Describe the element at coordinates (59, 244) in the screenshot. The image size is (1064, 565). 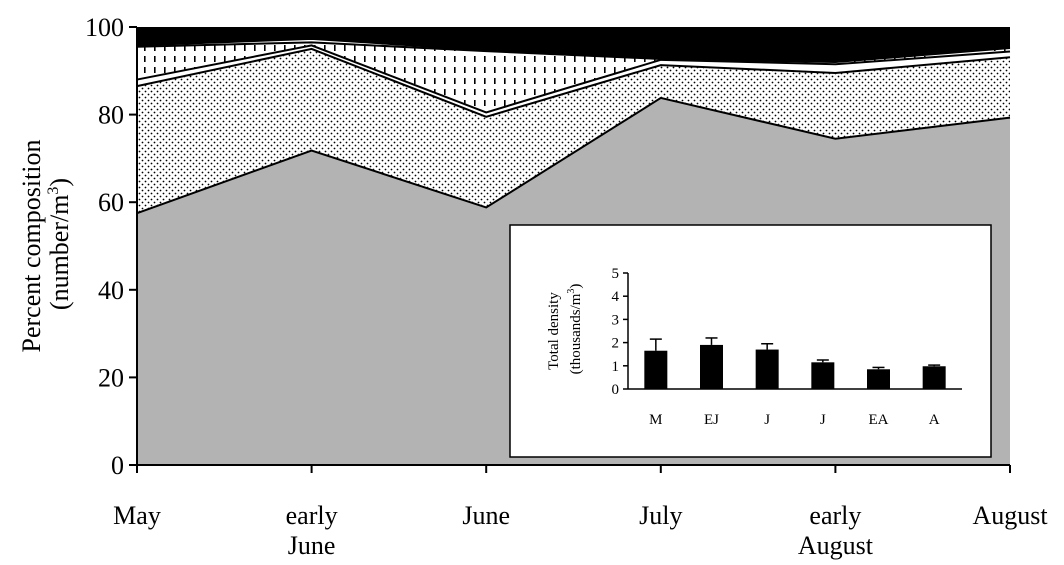
I see `y-axis-units: (number/m3)` at that location.